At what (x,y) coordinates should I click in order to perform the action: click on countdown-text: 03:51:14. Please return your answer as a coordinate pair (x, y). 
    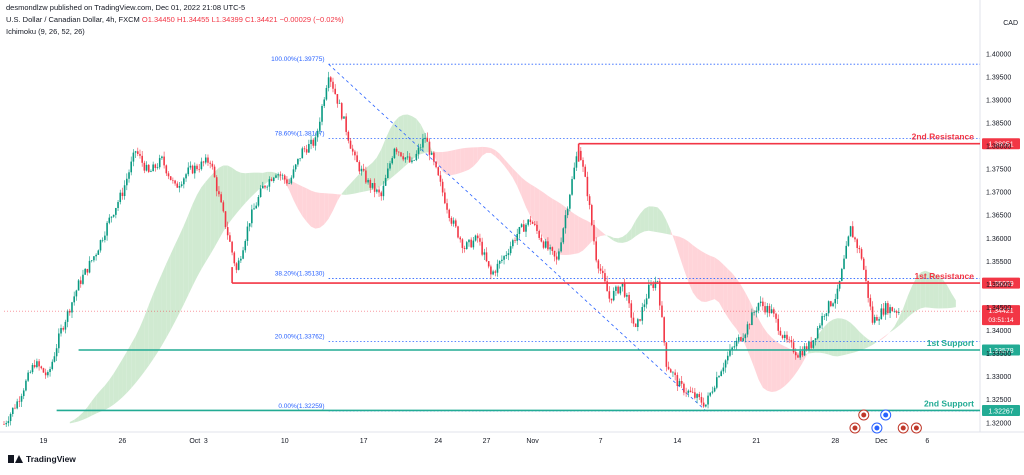
    Looking at the image, I should click on (1001, 320).